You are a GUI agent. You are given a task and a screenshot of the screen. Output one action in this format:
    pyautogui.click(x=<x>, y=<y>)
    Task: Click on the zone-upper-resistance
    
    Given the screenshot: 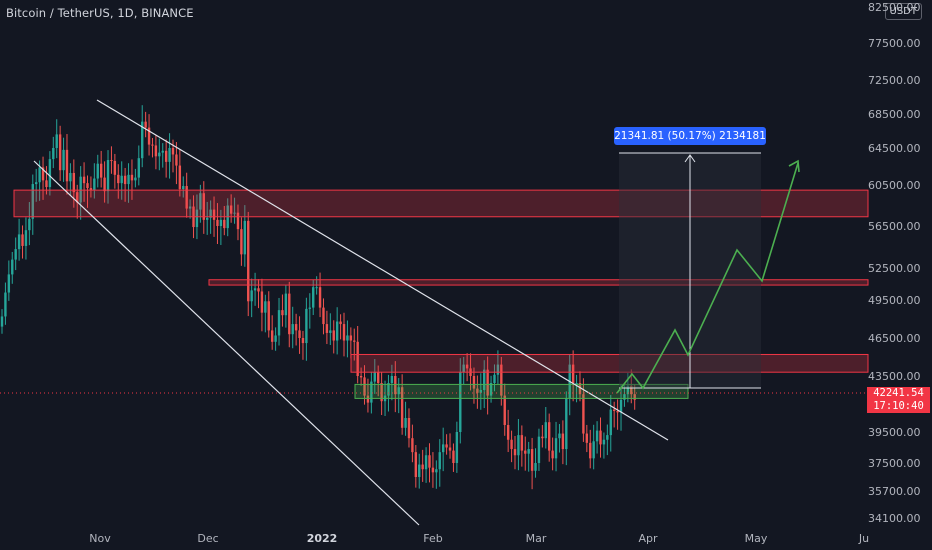 What is the action you would take?
    pyautogui.click(x=441, y=203)
    